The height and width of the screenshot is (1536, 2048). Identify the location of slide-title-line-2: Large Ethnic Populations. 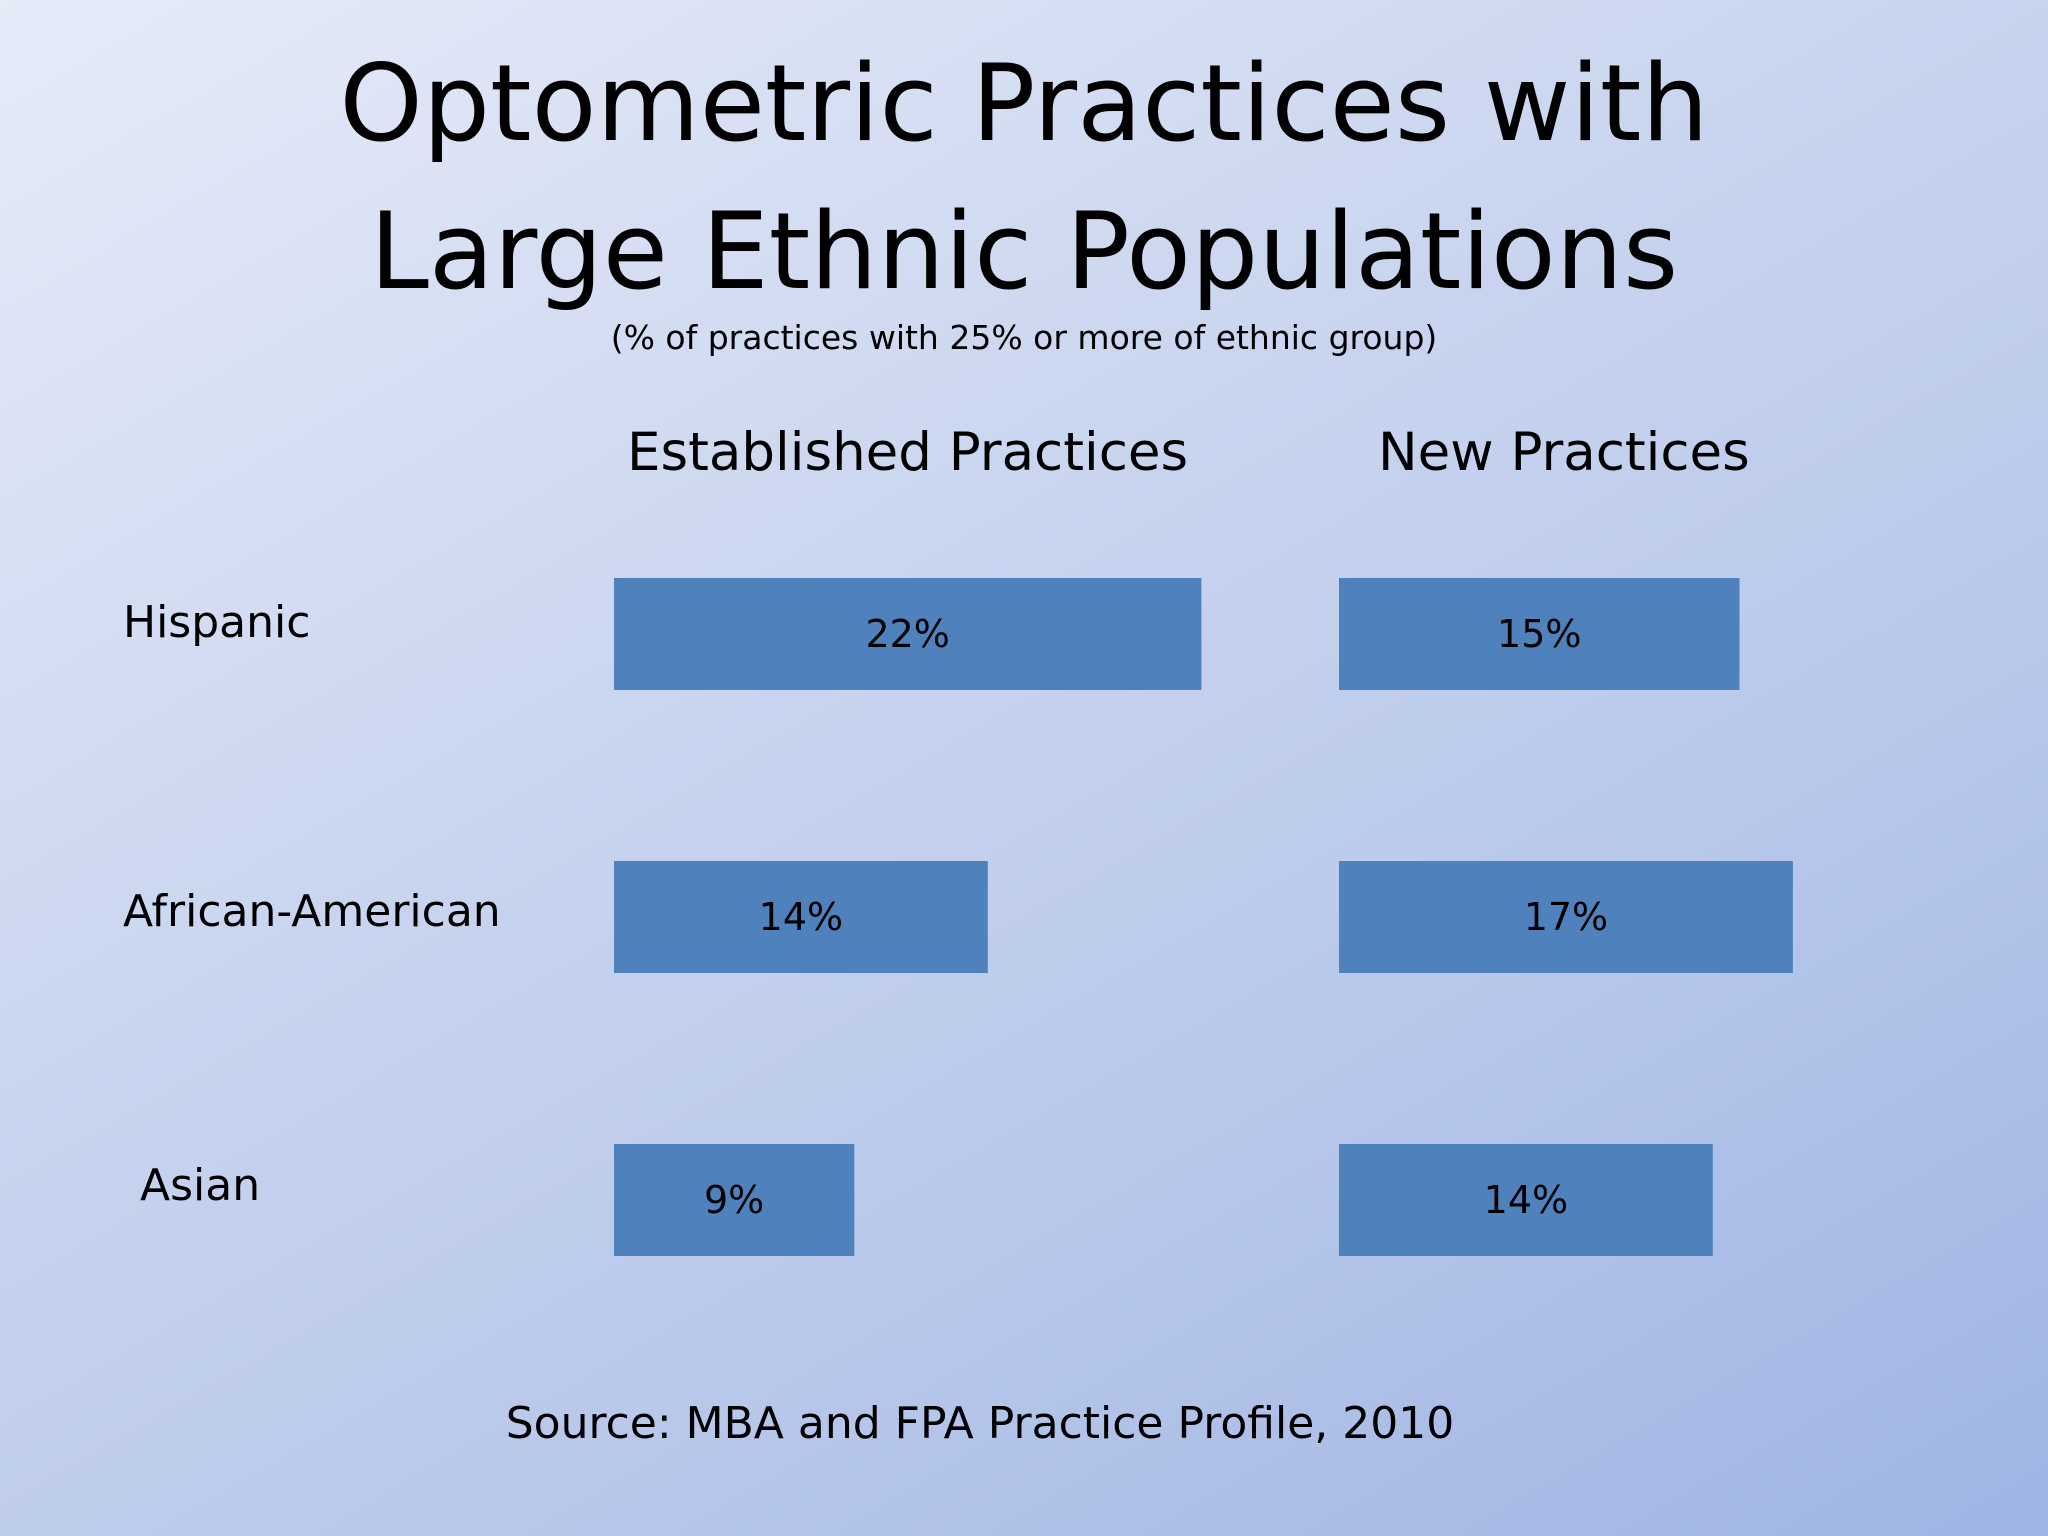
(1024, 251).